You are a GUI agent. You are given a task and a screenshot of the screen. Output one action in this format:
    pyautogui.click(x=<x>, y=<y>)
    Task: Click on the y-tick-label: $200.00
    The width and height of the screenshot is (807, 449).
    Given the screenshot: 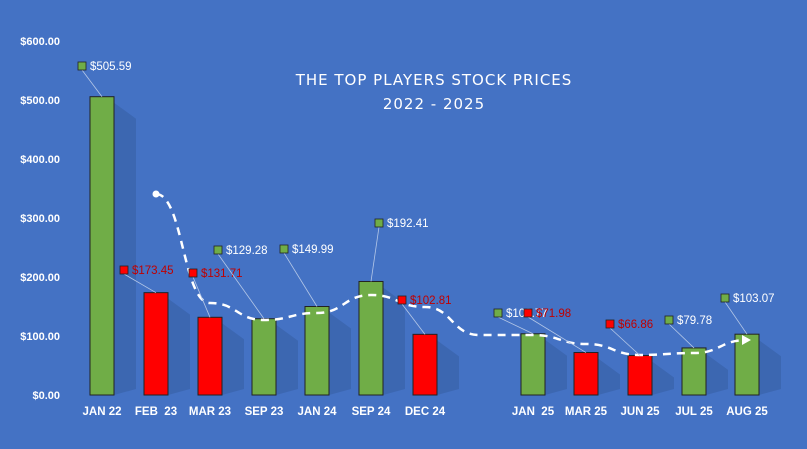 What is the action you would take?
    pyautogui.click(x=40, y=278)
    